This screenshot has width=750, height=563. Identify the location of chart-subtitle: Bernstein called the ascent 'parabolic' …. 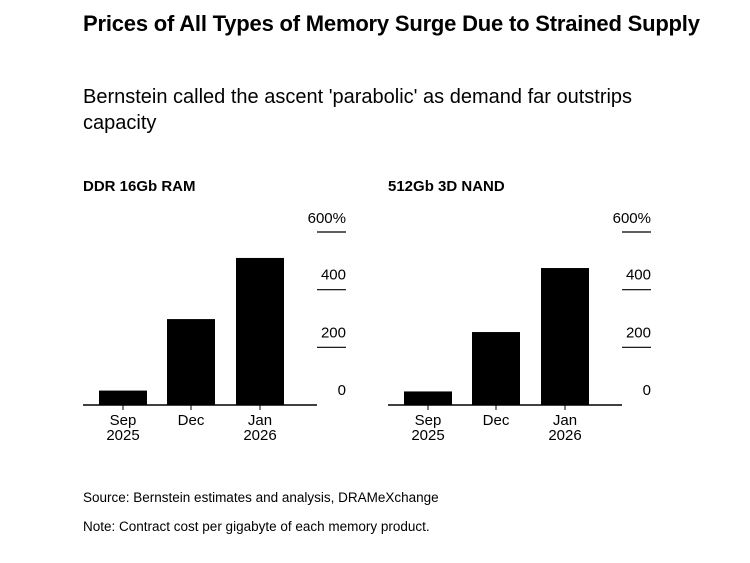
(358, 110).